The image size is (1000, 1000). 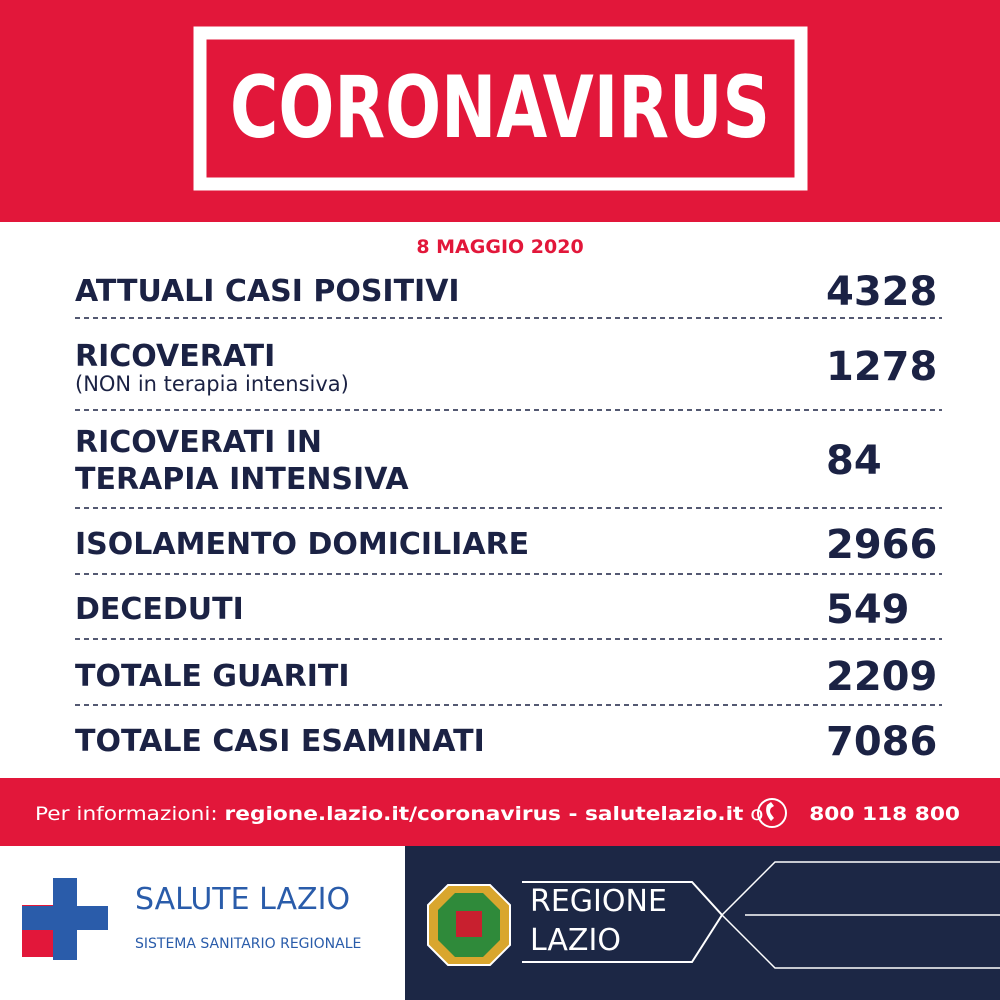 I want to click on regione-lines, so click(x=860, y=915).